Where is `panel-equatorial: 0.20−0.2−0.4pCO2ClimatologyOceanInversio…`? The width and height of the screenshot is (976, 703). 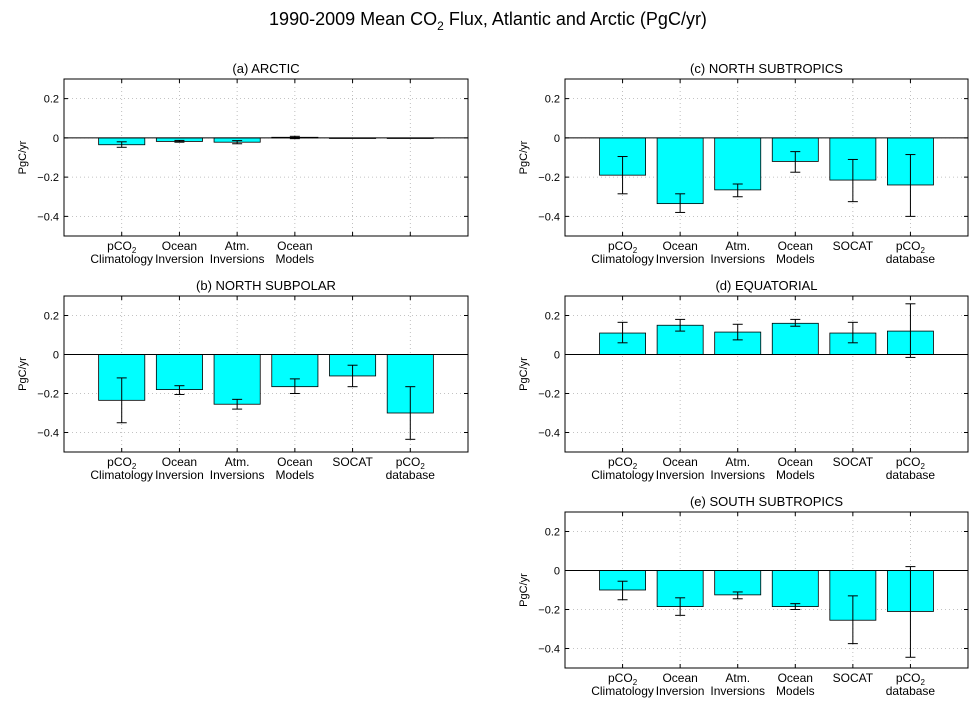 panel-equatorial: 0.20−0.2−0.4pCO2ClimatologyOceanInversio… is located at coordinates (743, 380).